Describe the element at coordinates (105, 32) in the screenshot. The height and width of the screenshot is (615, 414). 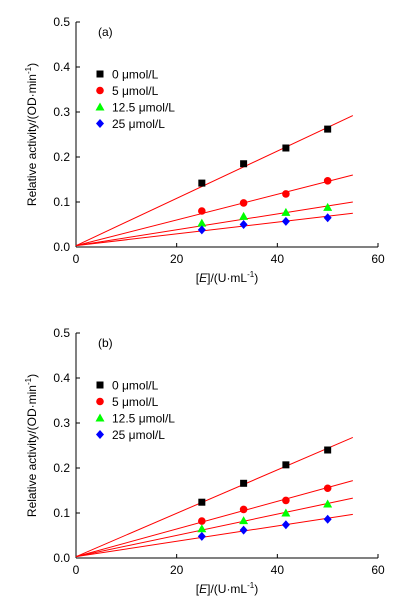
I see `panel-label: (a)` at that location.